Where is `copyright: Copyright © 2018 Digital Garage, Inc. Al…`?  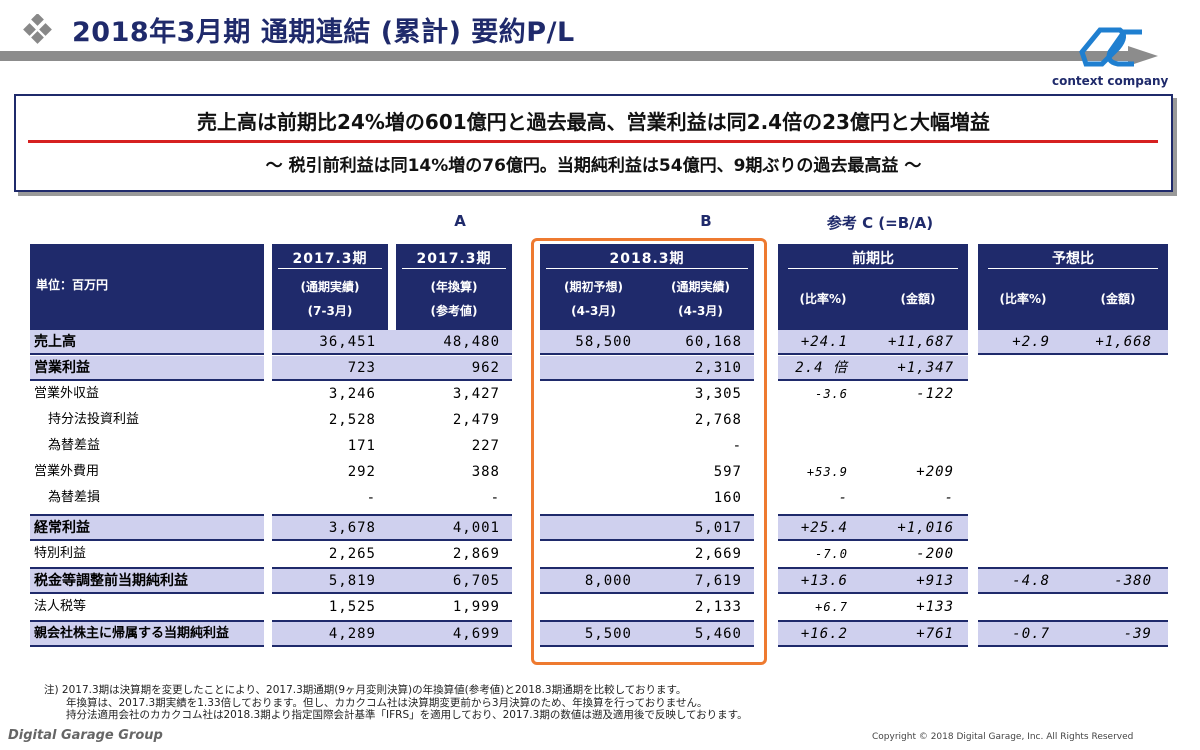
copyright: Copyright © 2018 Digital Garage, Inc. Al… is located at coordinates (1003, 737).